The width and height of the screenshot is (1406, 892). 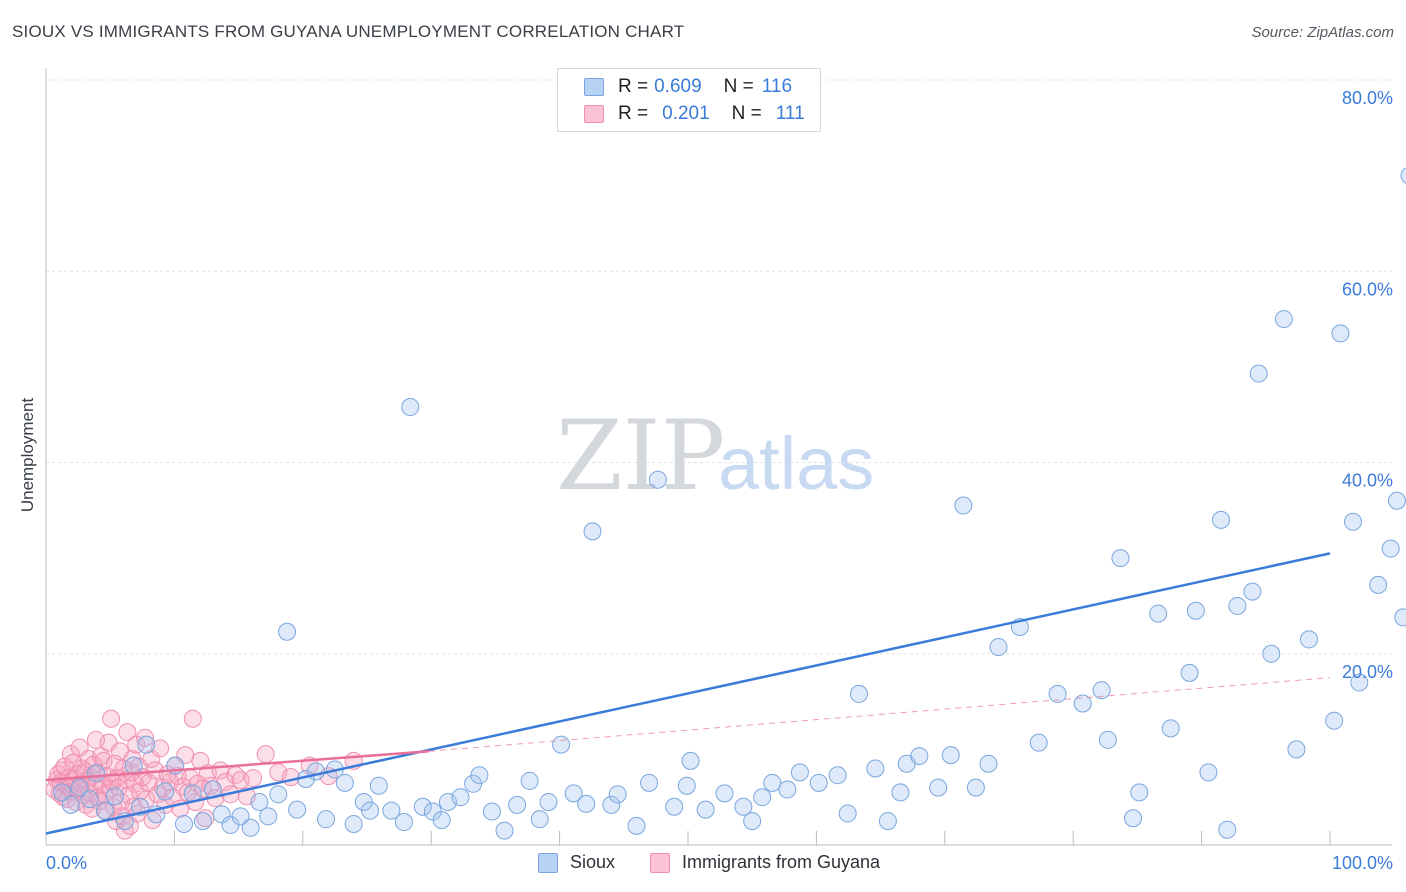 I want to click on legend-n-value-sioux: 116, so click(x=777, y=86).